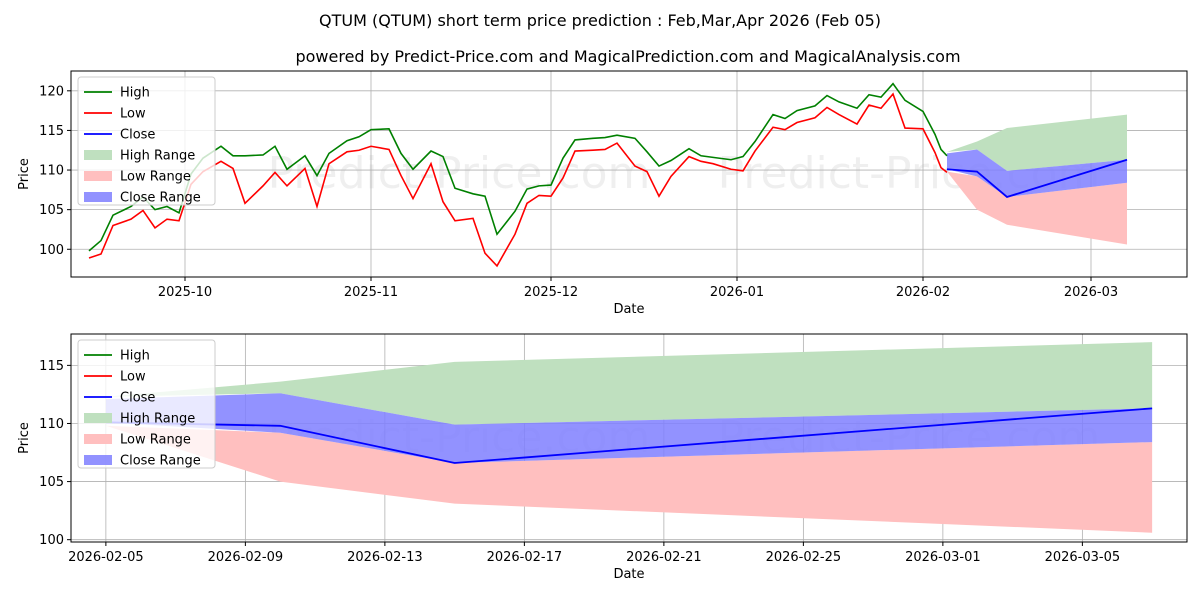  Describe the element at coordinates (137, 398) in the screenshot. I see `bottom-legend-label-close: Close` at that location.